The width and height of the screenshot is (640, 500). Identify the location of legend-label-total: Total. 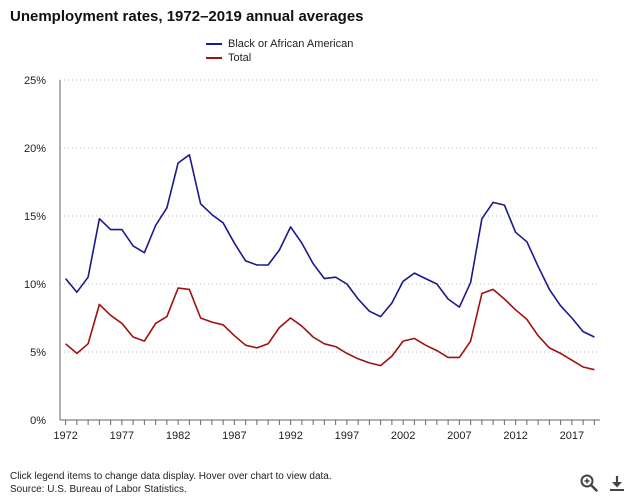
(240, 58).